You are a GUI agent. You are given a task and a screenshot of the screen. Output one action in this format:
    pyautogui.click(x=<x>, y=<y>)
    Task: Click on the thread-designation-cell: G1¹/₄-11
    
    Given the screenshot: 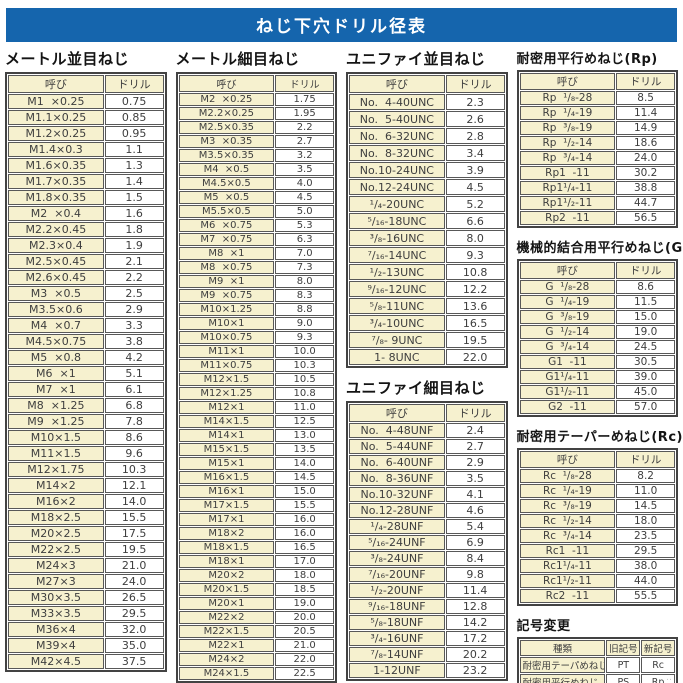 What is the action you would take?
    pyautogui.click(x=567, y=377)
    